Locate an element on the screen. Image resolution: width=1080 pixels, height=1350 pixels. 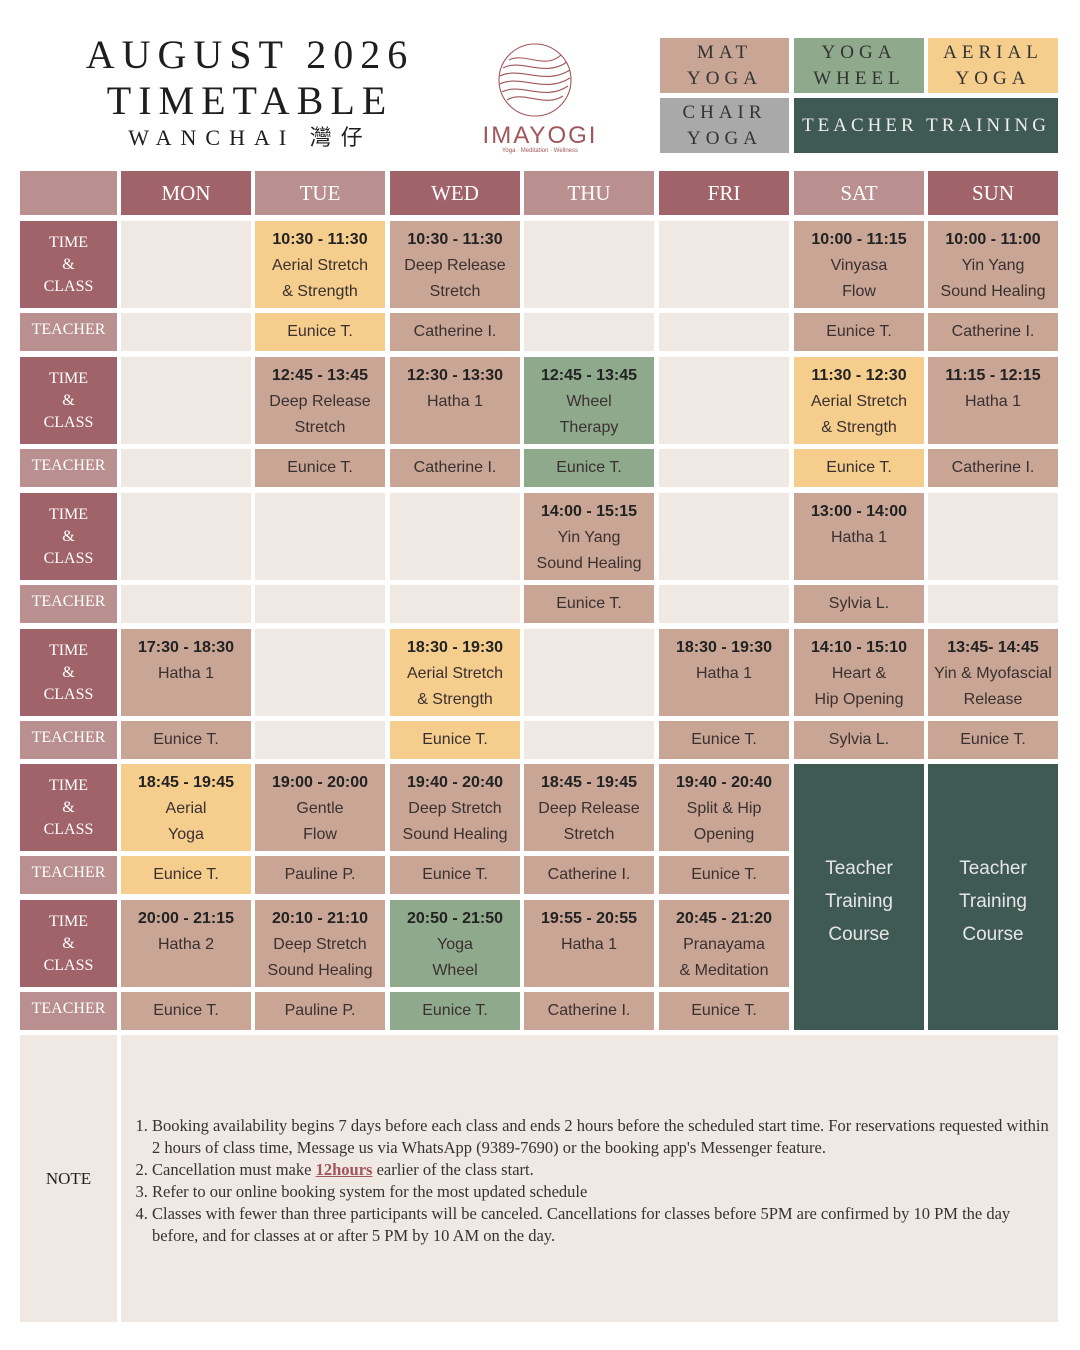
class-name: Yoga is located at coordinates (455, 944).